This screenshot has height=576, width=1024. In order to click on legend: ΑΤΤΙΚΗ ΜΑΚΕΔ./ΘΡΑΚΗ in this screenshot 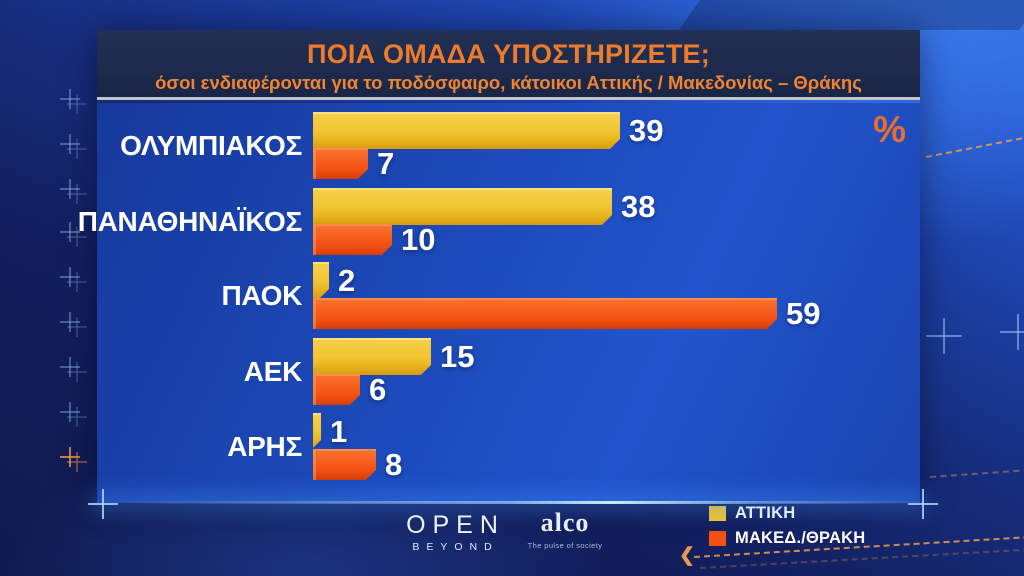, I will do `click(787, 526)`.